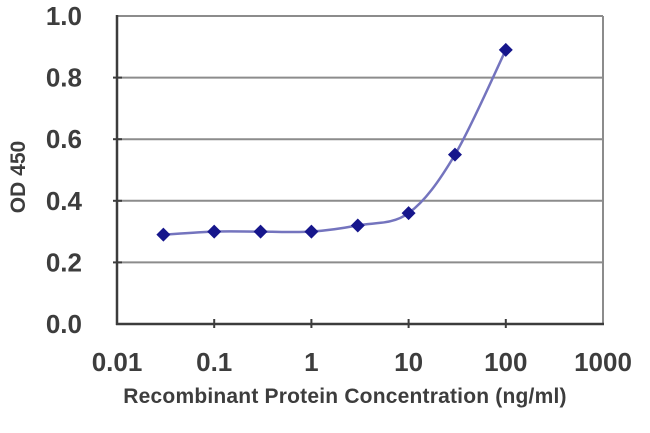  Describe the element at coordinates (163, 234) in the screenshot. I see `data-point-marker-0.03` at that location.